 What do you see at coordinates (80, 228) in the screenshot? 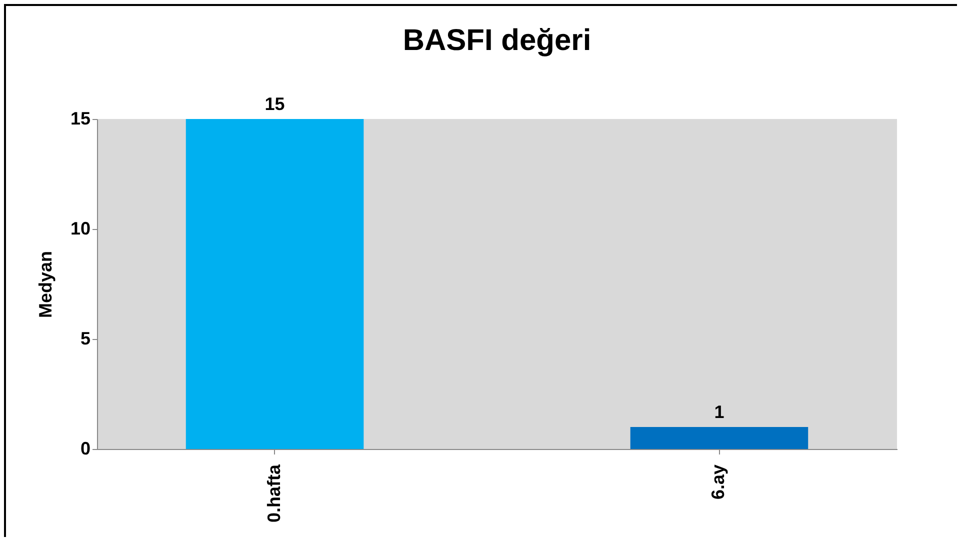
I see `y-tick-label: 10` at bounding box center [80, 228].